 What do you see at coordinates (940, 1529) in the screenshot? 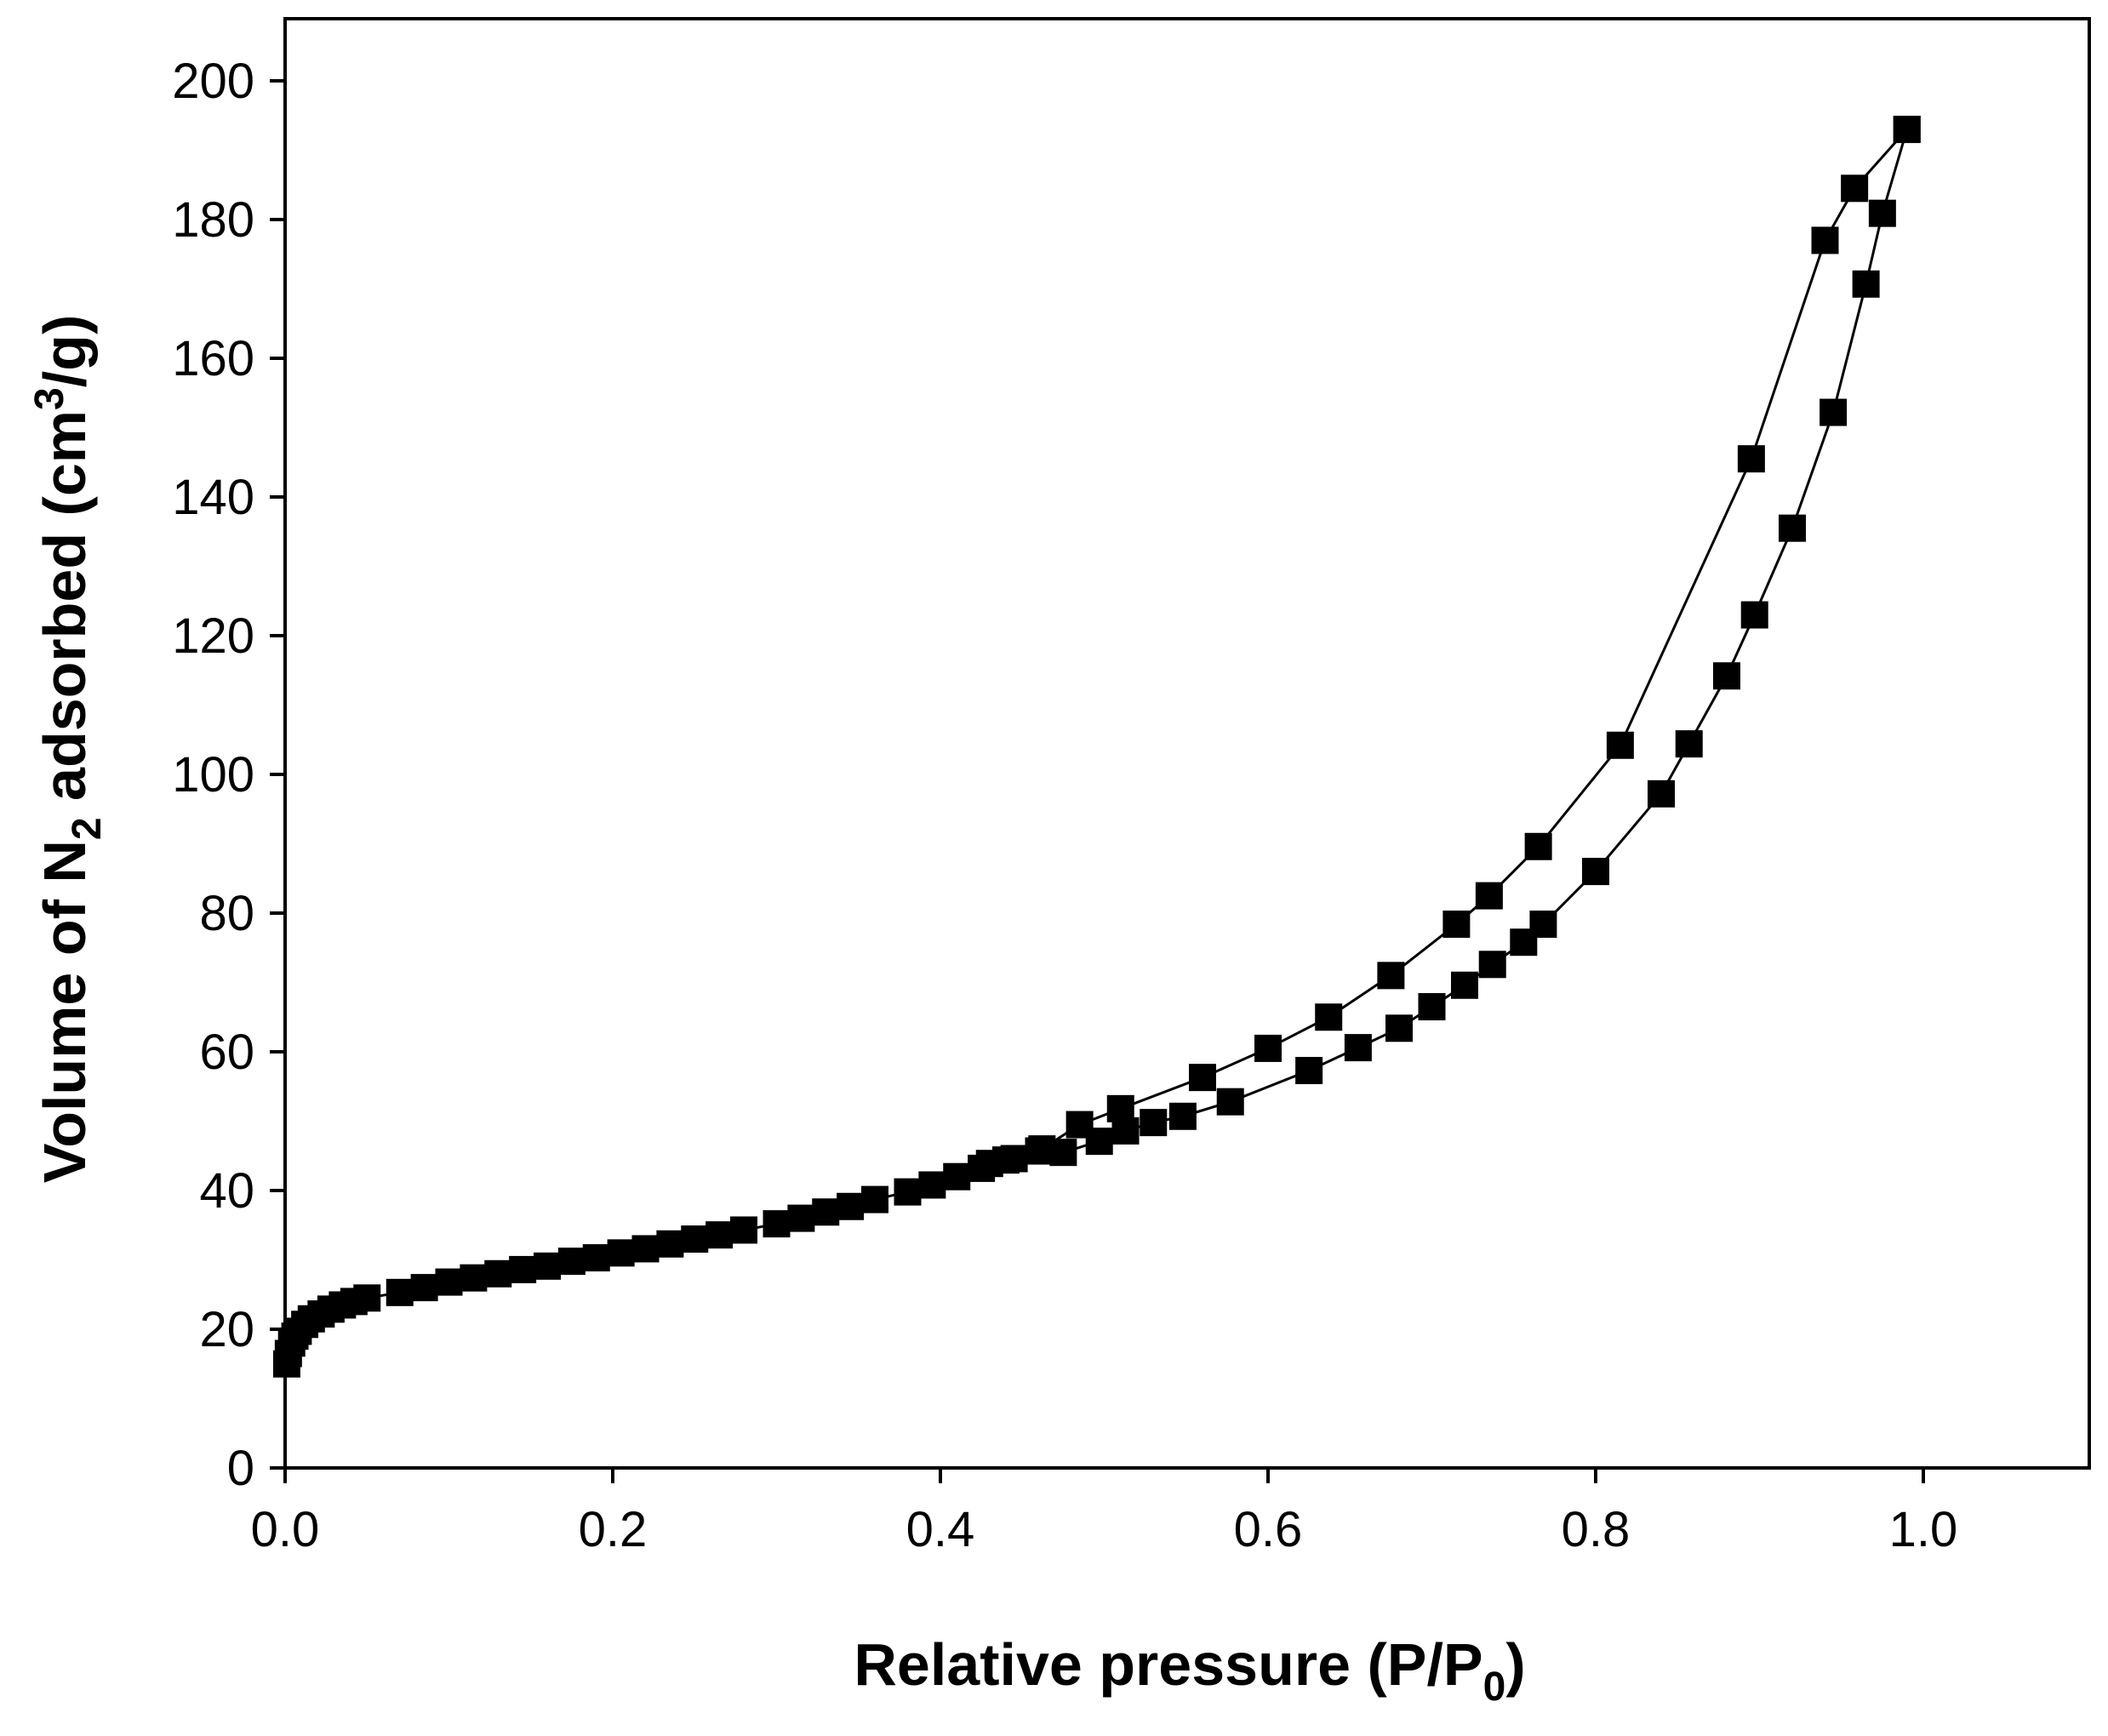
I see `x-tick-label: 0.4` at bounding box center [940, 1529].